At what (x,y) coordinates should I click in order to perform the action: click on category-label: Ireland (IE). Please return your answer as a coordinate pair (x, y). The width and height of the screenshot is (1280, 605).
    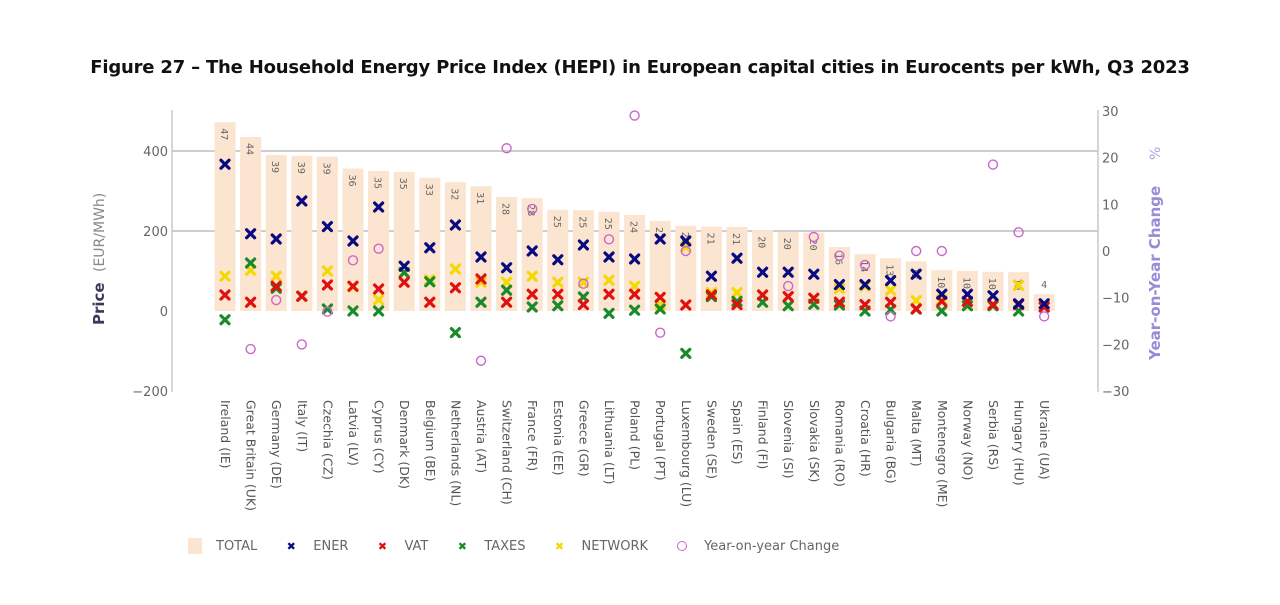
    Looking at the image, I should click on (225, 434).